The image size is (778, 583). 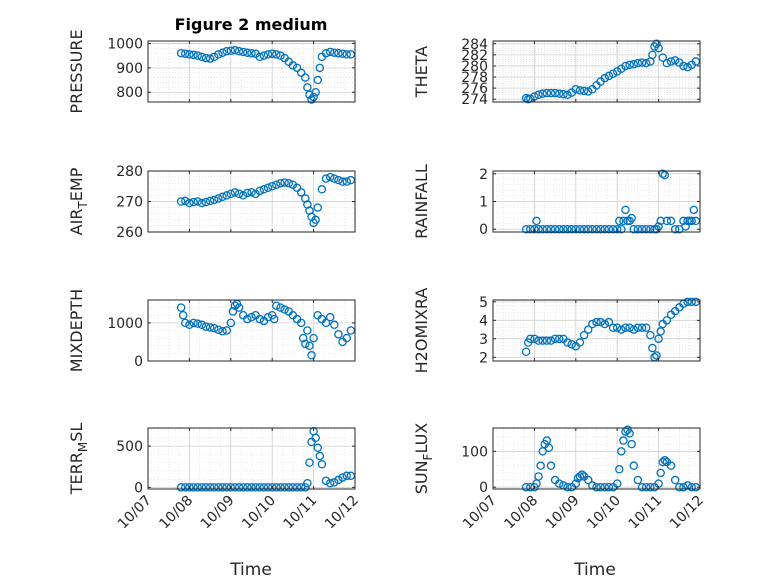 What do you see at coordinates (421, 331) in the screenshot?
I see `y-axis-label: H2OMIXRA` at bounding box center [421, 331].